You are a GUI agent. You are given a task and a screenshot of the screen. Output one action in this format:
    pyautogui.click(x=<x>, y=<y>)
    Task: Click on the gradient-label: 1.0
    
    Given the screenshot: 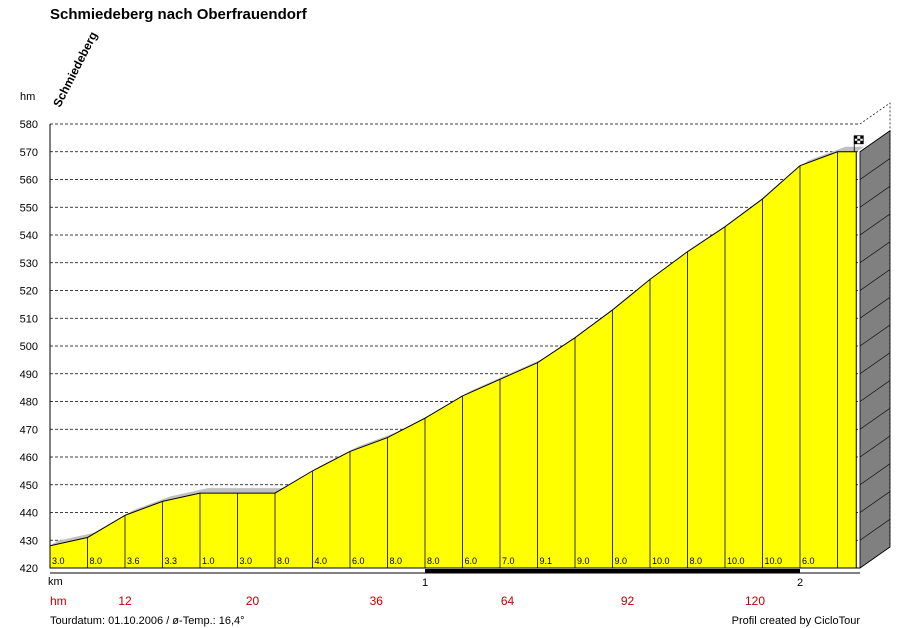 What is the action you would take?
    pyautogui.click(x=208, y=561)
    